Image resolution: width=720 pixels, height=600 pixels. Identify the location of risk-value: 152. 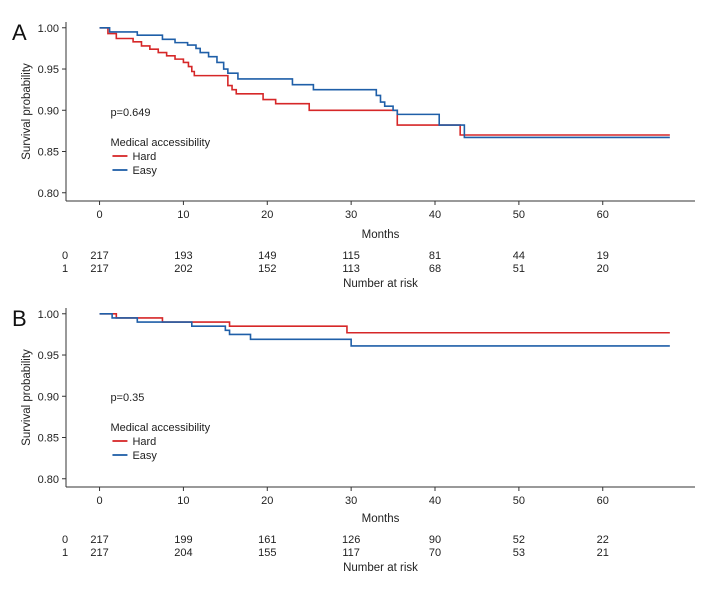
(267, 269).